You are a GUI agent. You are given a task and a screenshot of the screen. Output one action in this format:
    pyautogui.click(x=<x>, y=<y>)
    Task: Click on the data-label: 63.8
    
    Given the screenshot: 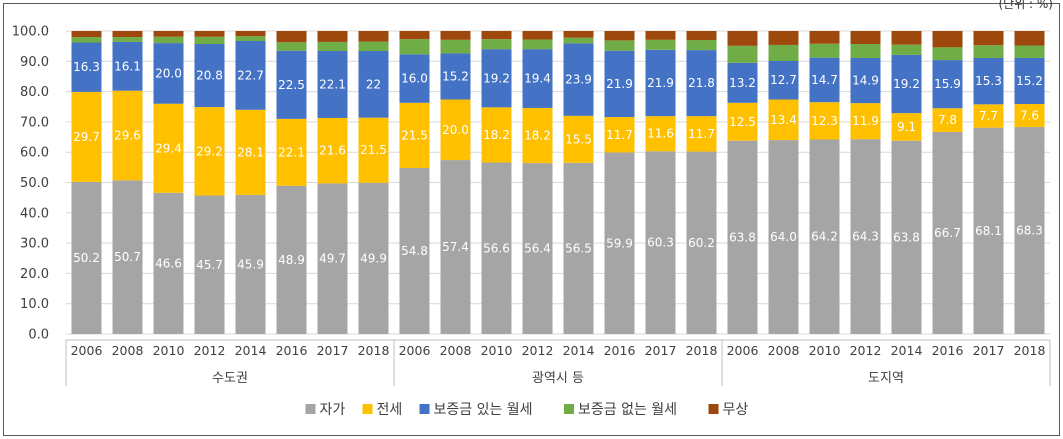 What is the action you would take?
    pyautogui.click(x=906, y=237)
    